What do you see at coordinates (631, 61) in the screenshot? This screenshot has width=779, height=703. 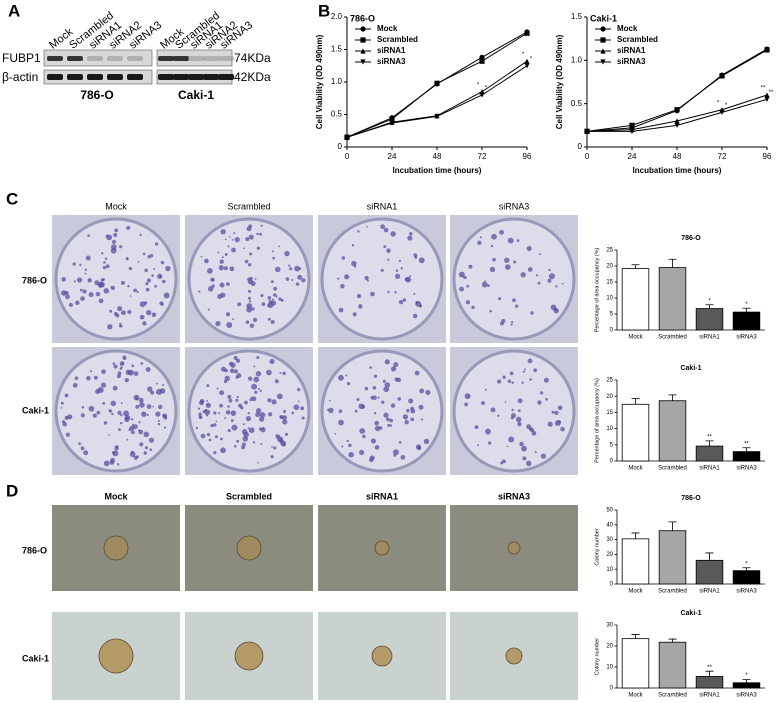 I see `legend-label: siRNA3` at bounding box center [631, 61].